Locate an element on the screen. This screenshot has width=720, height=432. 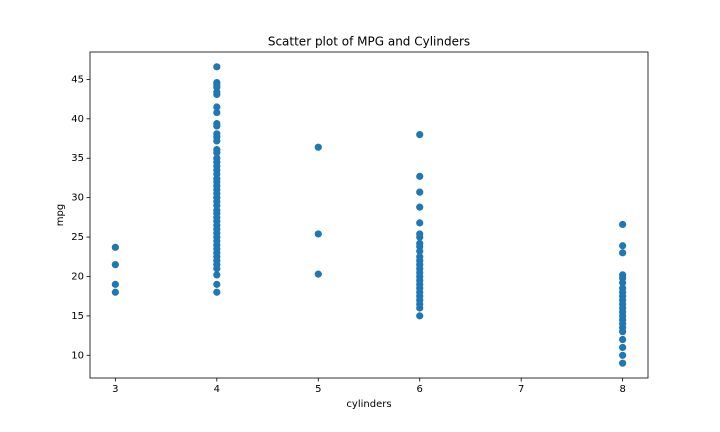
y-tick-label: 25 is located at coordinates (77, 237).